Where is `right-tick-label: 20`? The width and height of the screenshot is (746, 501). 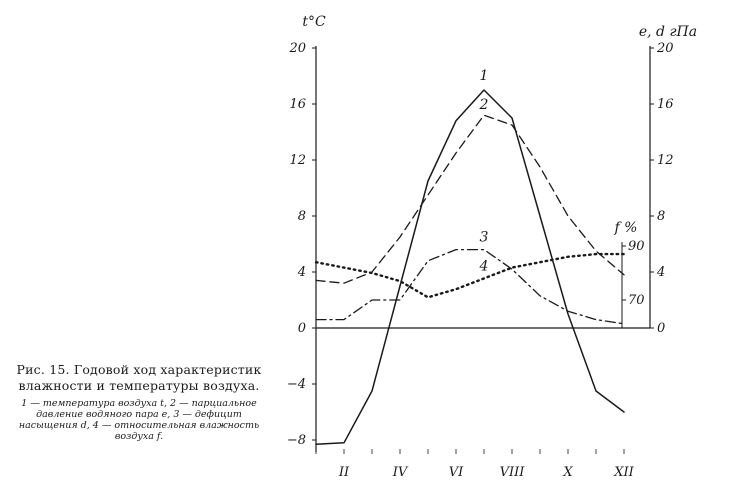 right-tick-label: 20 is located at coordinates (665, 48).